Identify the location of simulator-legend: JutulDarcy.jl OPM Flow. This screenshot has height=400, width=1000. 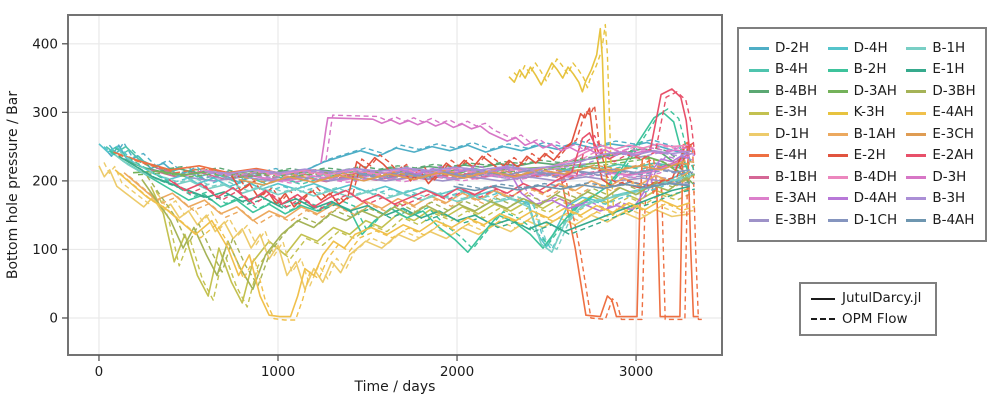
(868, 309).